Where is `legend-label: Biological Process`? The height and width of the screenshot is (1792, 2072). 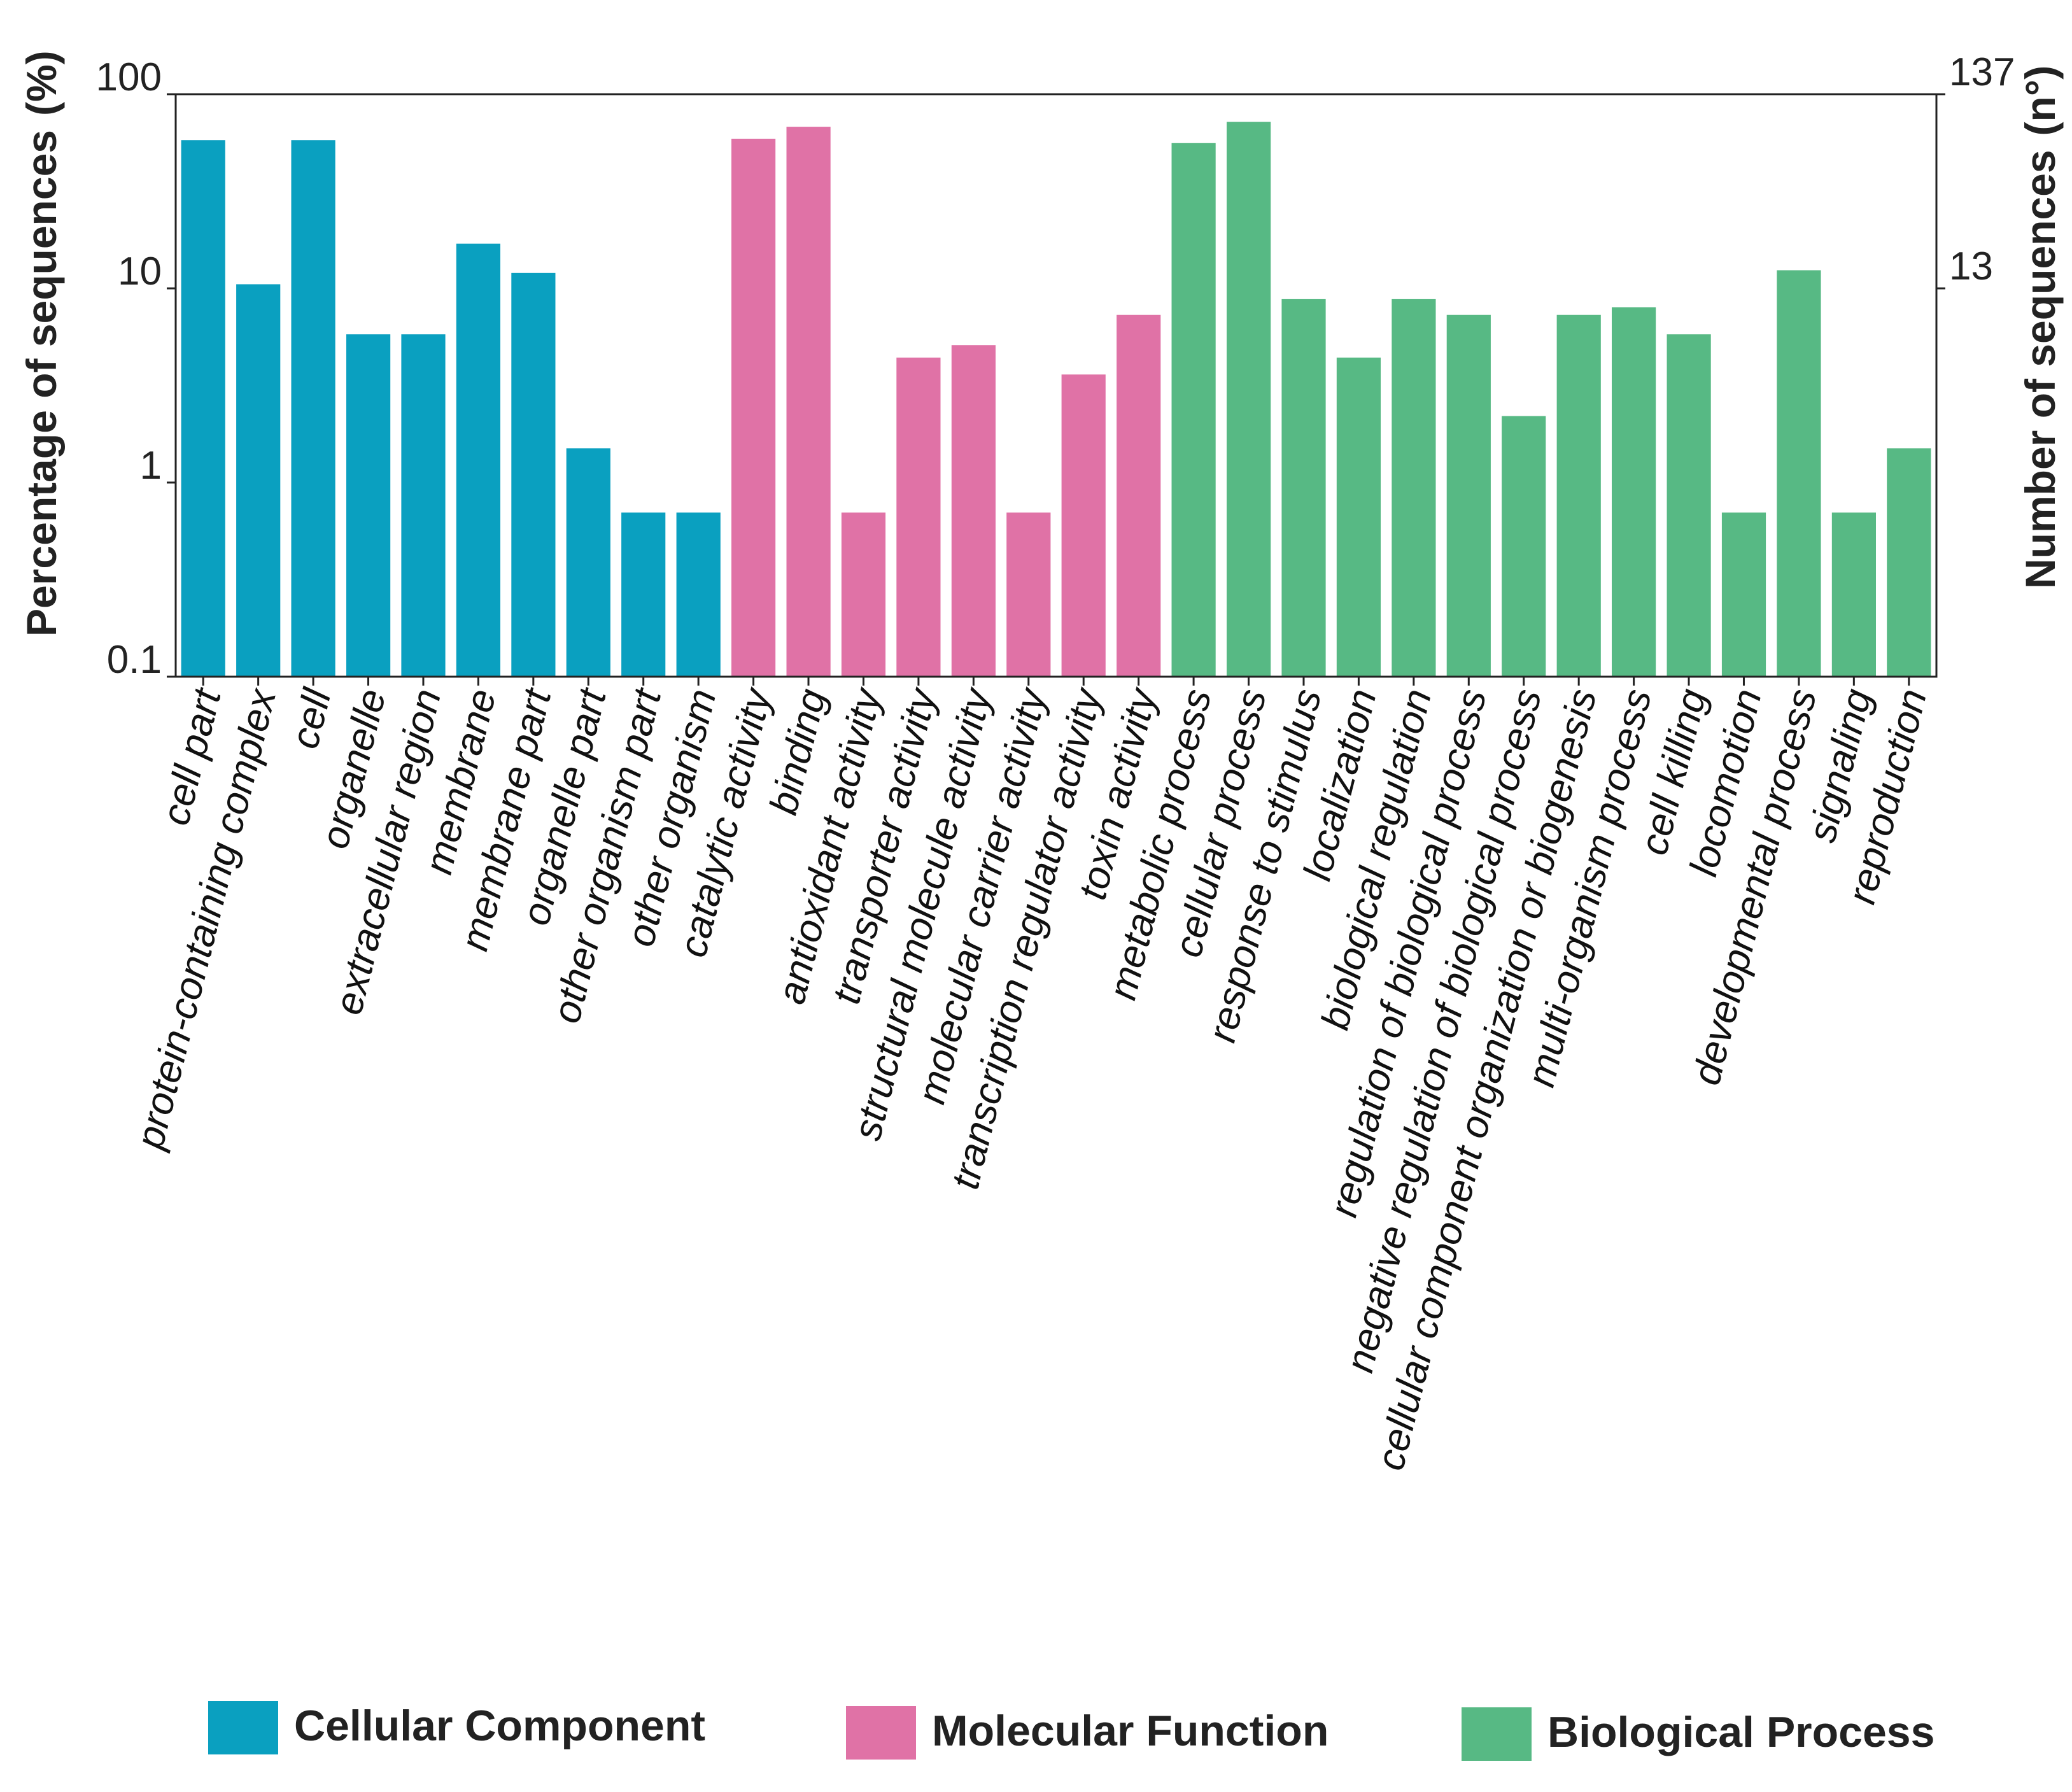 legend-label: Biological Process is located at coordinates (1741, 1732).